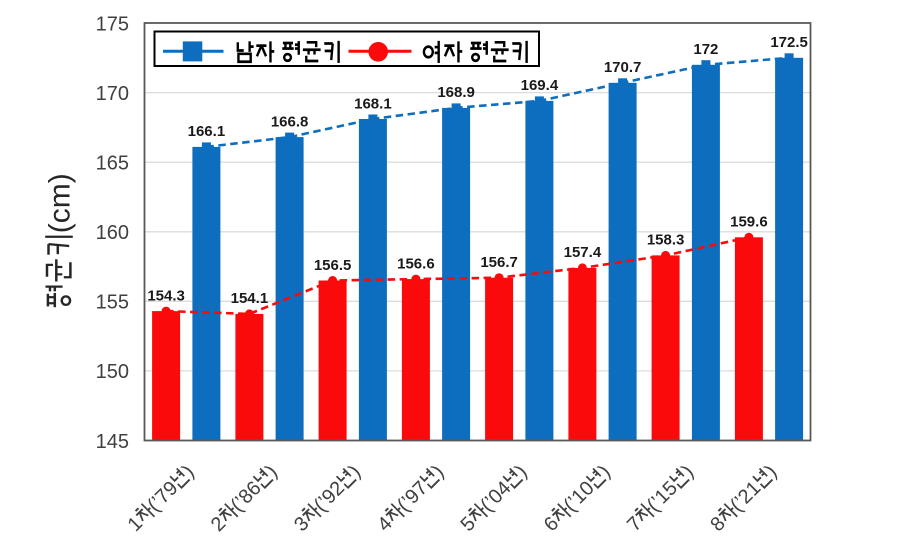  Describe the element at coordinates (540, 85) in the screenshot. I see `svg-text: 169.4` at that location.